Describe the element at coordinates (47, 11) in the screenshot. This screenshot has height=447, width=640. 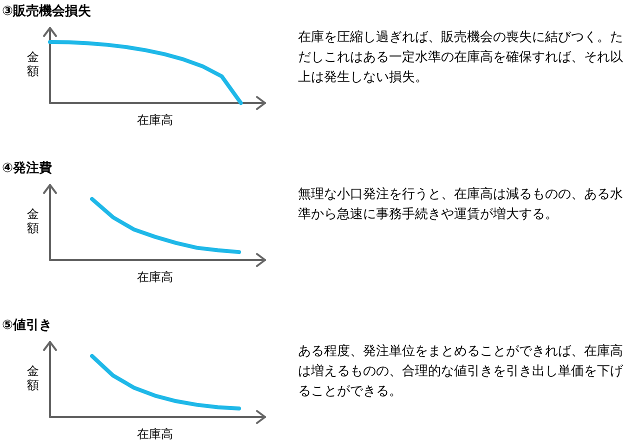
I see `chart-title: ③販売機会損失` at that location.